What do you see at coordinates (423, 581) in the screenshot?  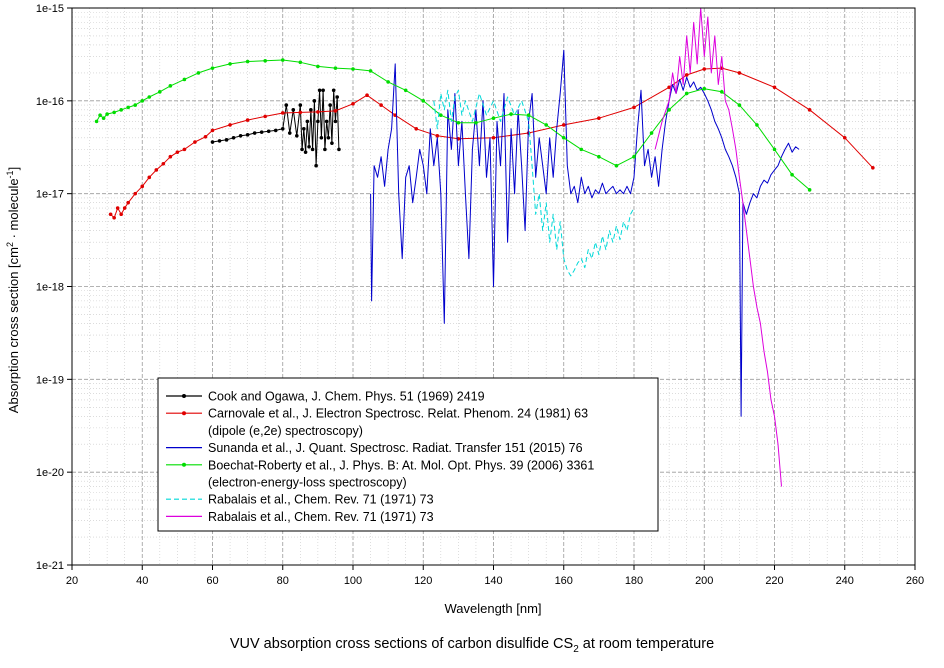 I see `x-tick-label: 120` at bounding box center [423, 581].